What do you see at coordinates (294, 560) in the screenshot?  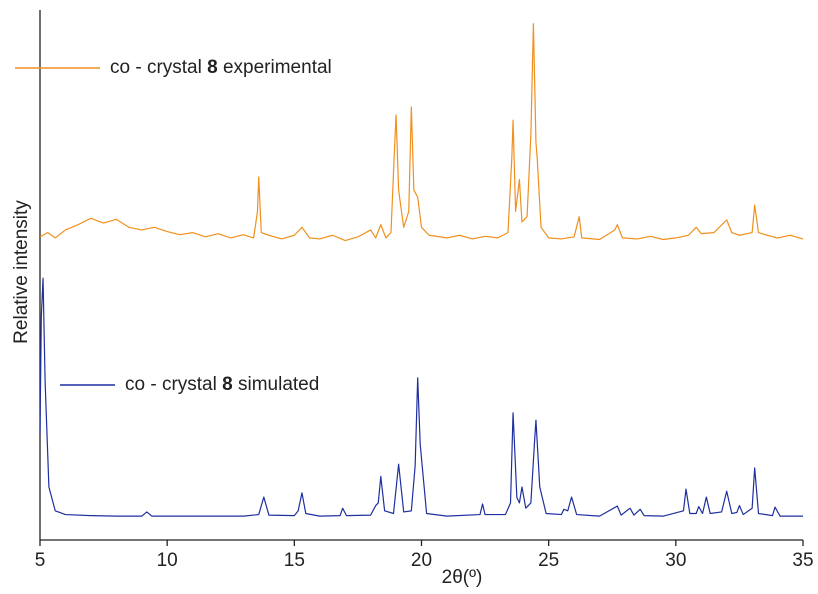 I see `x-tick-label: 15` at bounding box center [294, 560].